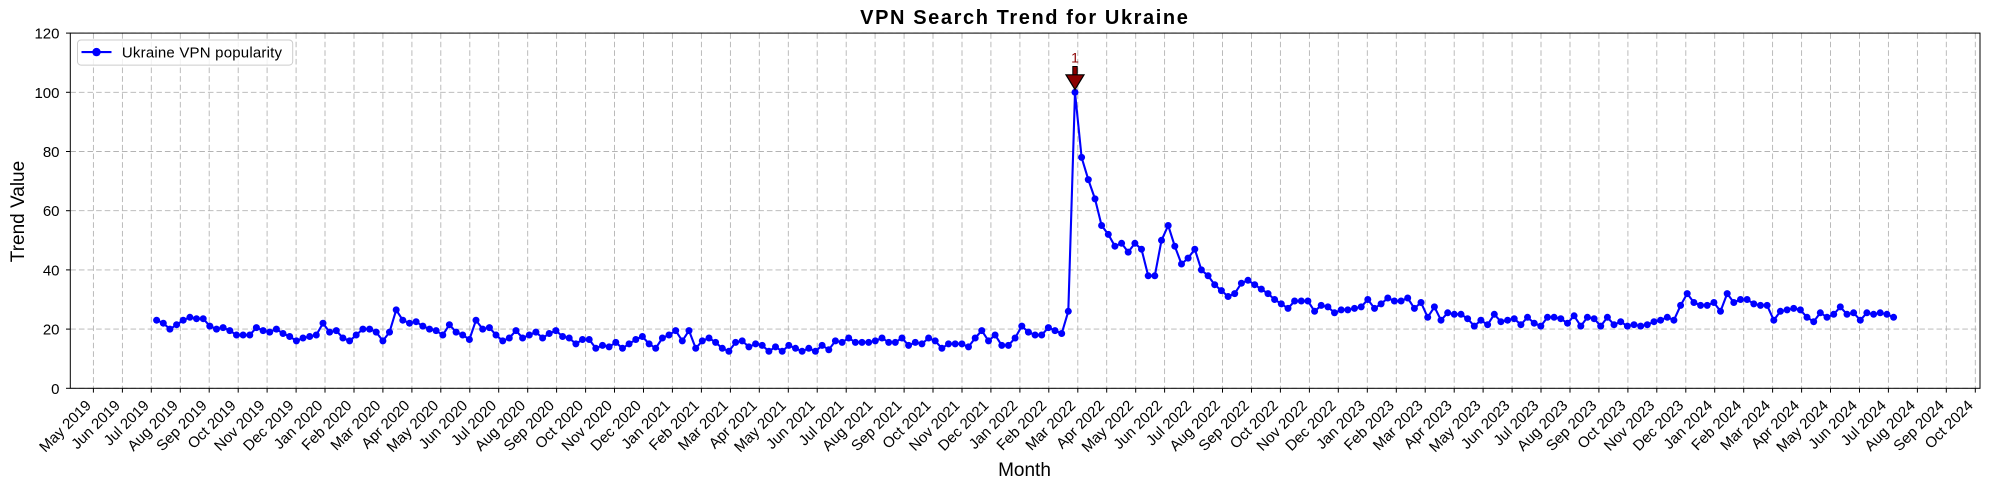  I want to click on svg-text: VPN Search Trend for Ukraine, so click(1024, 18).